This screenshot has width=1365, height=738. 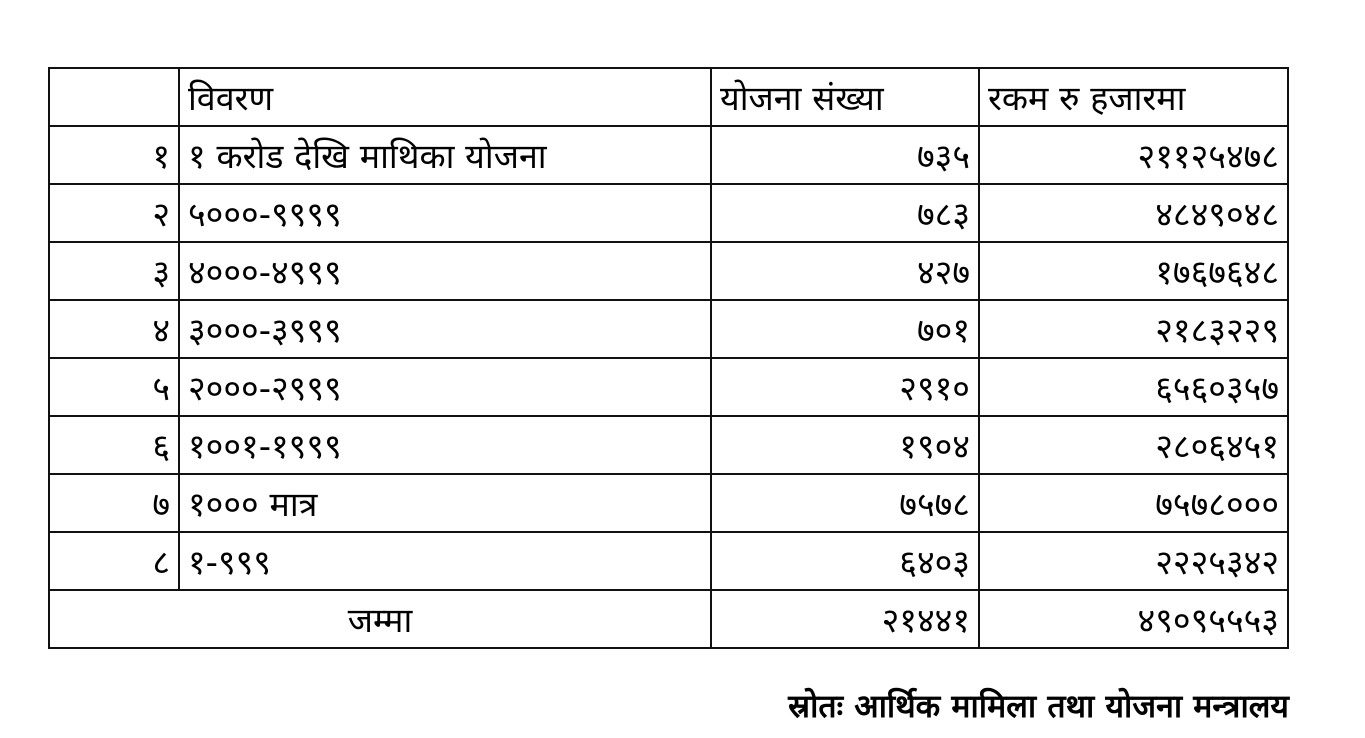 What do you see at coordinates (445, 387) in the screenshot?
I see `row-description: २०००-२९९९` at bounding box center [445, 387].